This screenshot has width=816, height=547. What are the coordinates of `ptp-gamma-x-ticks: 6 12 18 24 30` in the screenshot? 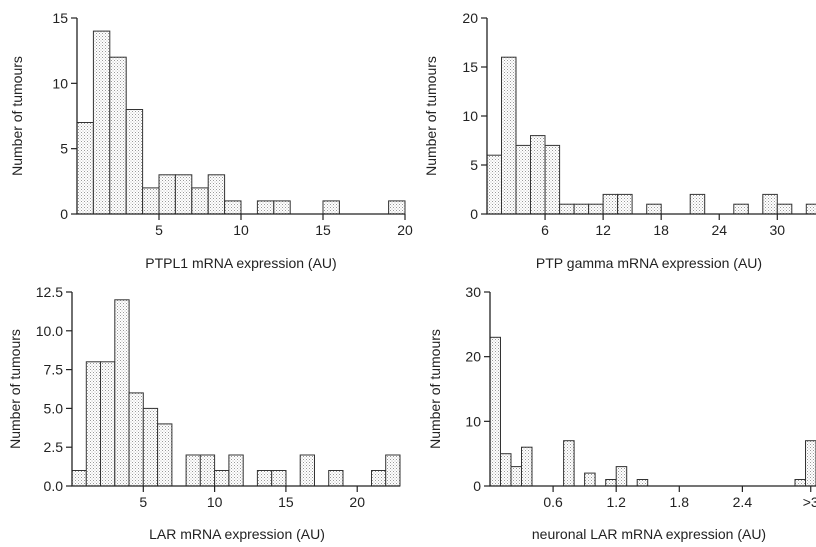 It's located at (663, 226).